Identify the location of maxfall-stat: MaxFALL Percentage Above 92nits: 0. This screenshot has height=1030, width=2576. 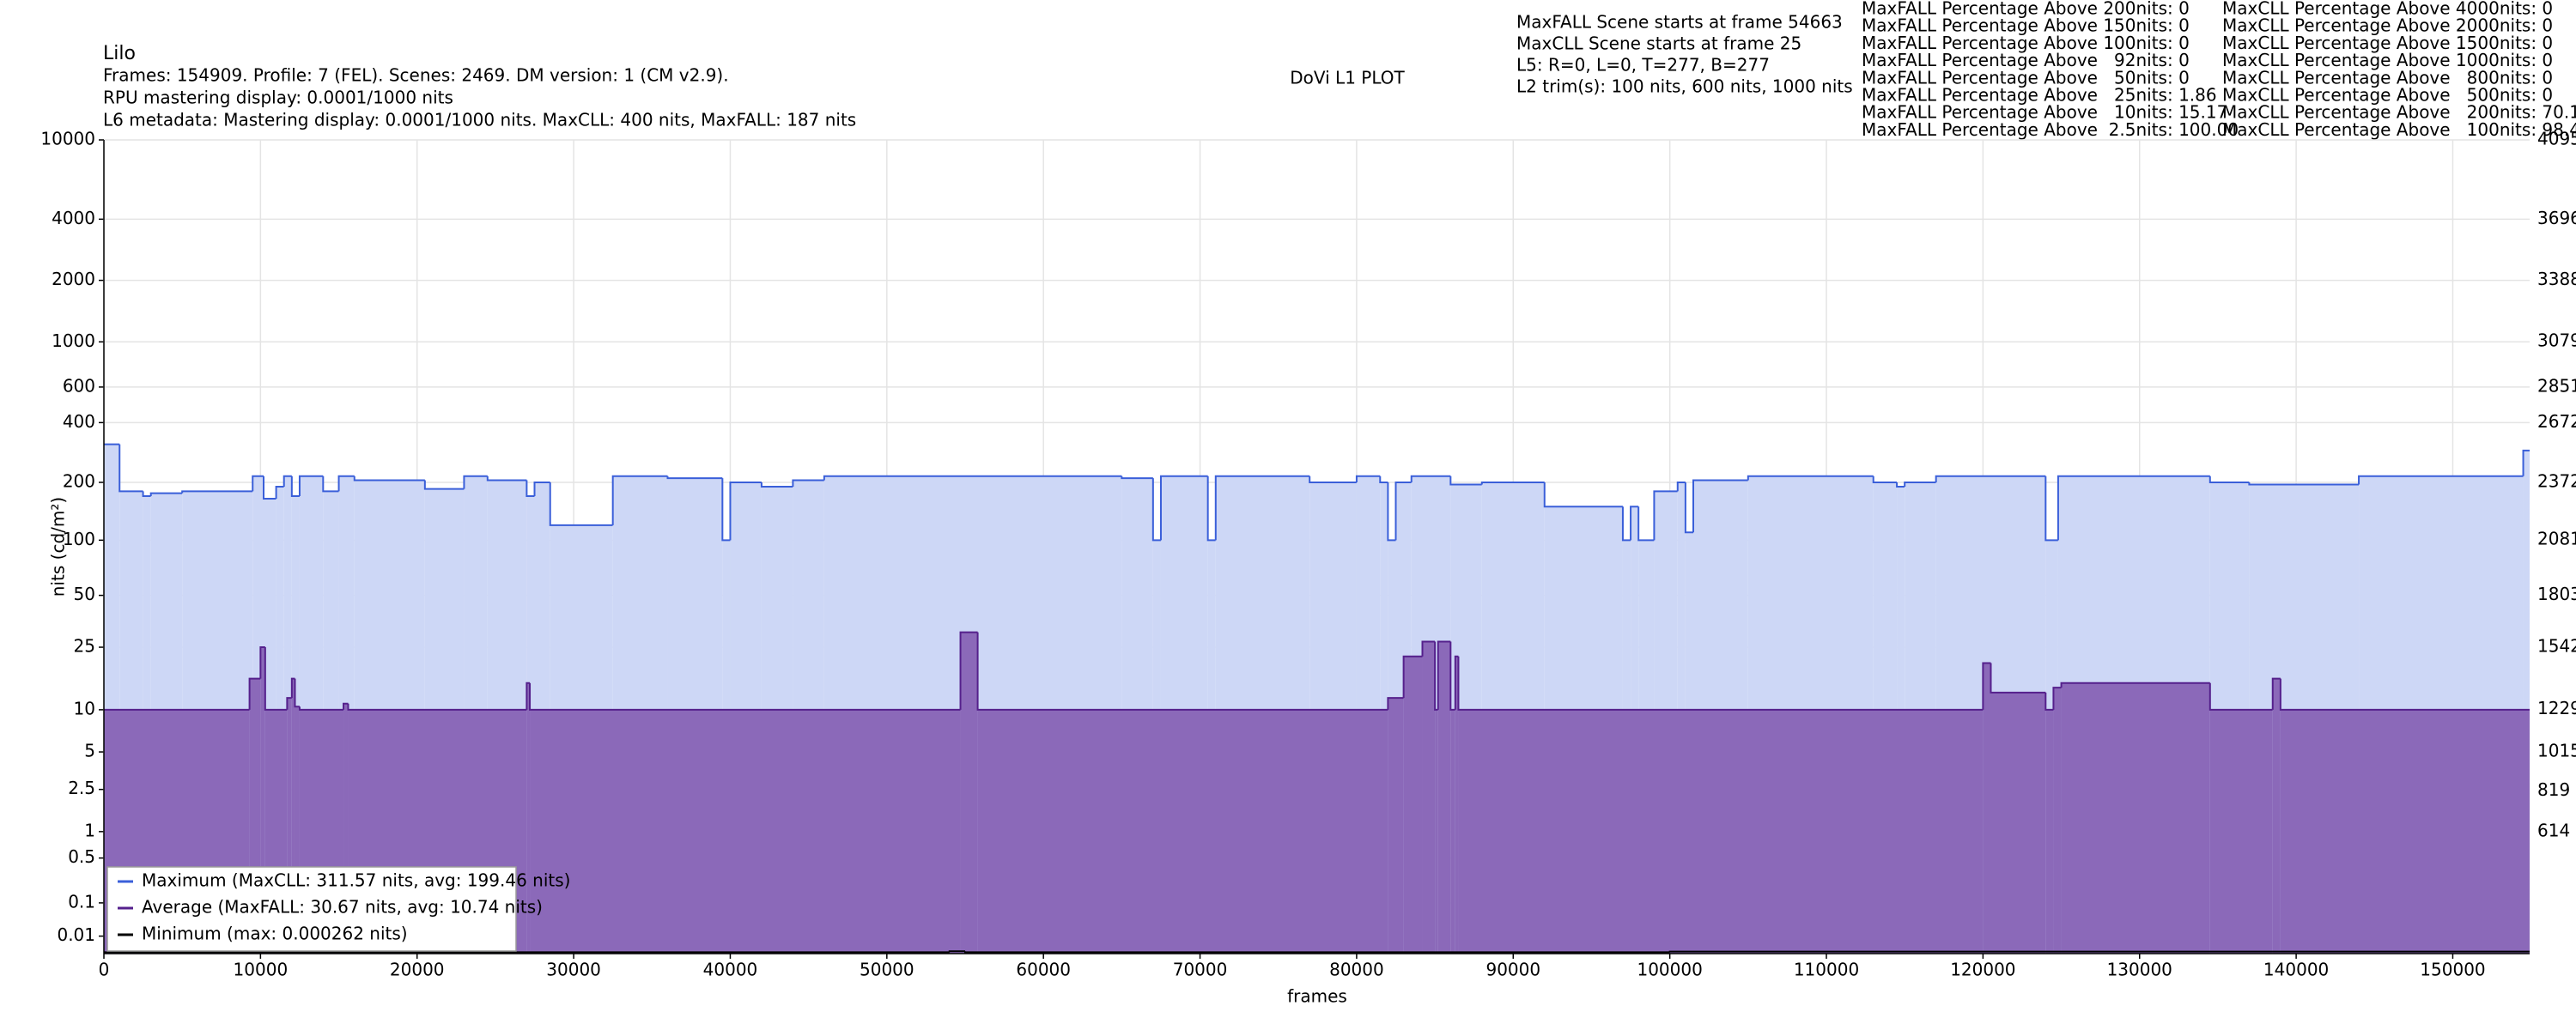
(2026, 60).